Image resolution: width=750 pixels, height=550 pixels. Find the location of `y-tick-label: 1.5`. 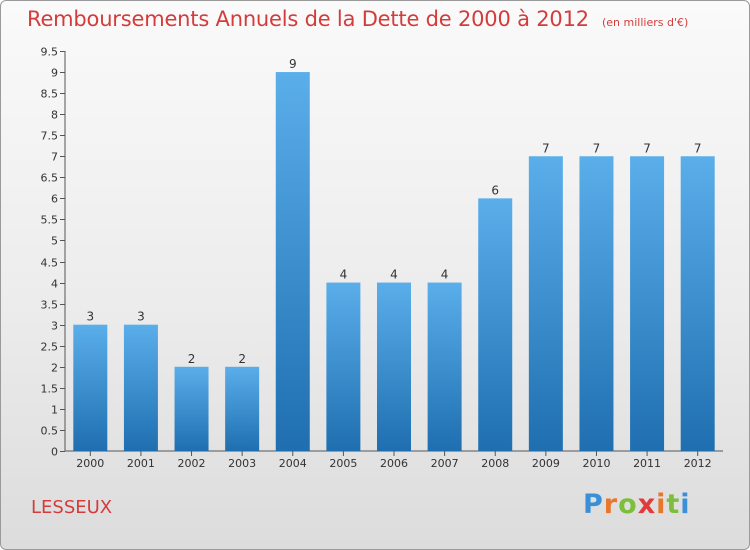

y-tick-label: 1.5 is located at coordinates (50, 389).